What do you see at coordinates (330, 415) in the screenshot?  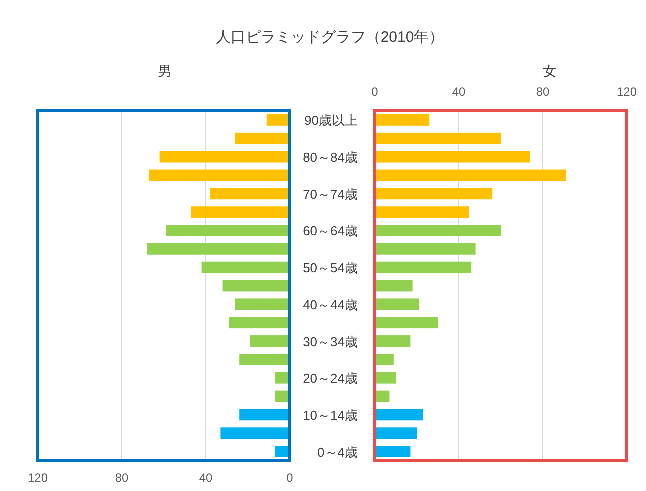 I see `y-tick-label: 10～14歳` at bounding box center [330, 415].